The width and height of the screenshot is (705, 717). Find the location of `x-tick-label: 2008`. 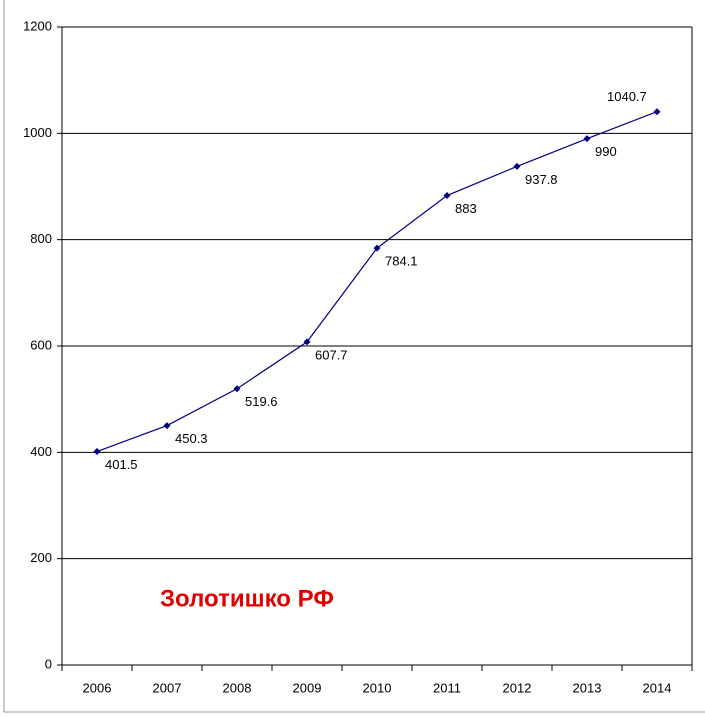

x-tick-label: 2008 is located at coordinates (237, 687).